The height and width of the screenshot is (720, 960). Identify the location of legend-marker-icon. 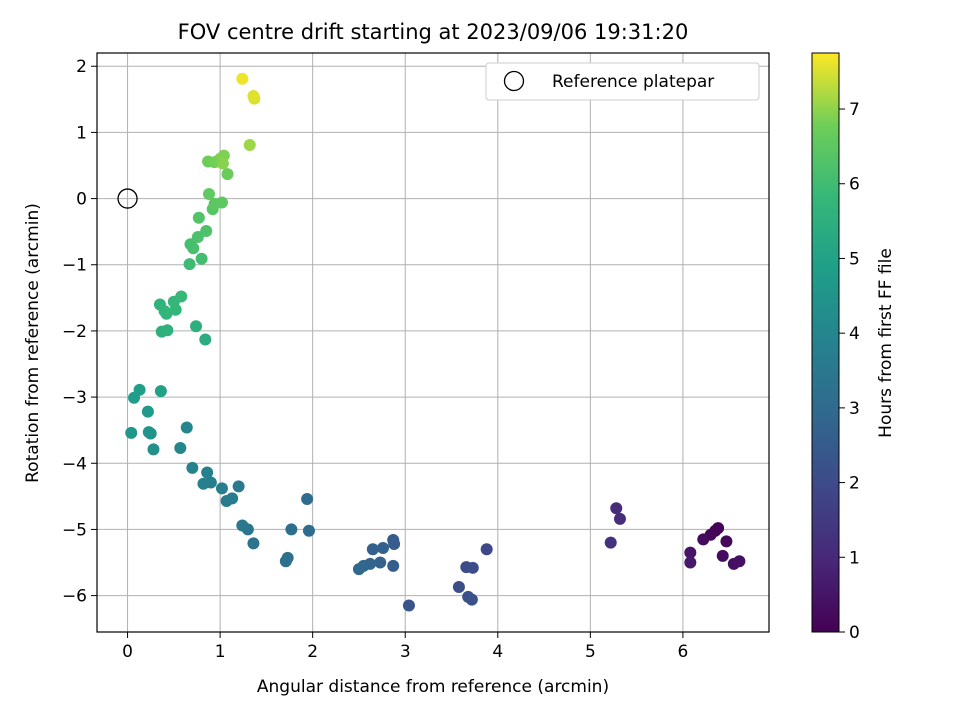
(514, 81).